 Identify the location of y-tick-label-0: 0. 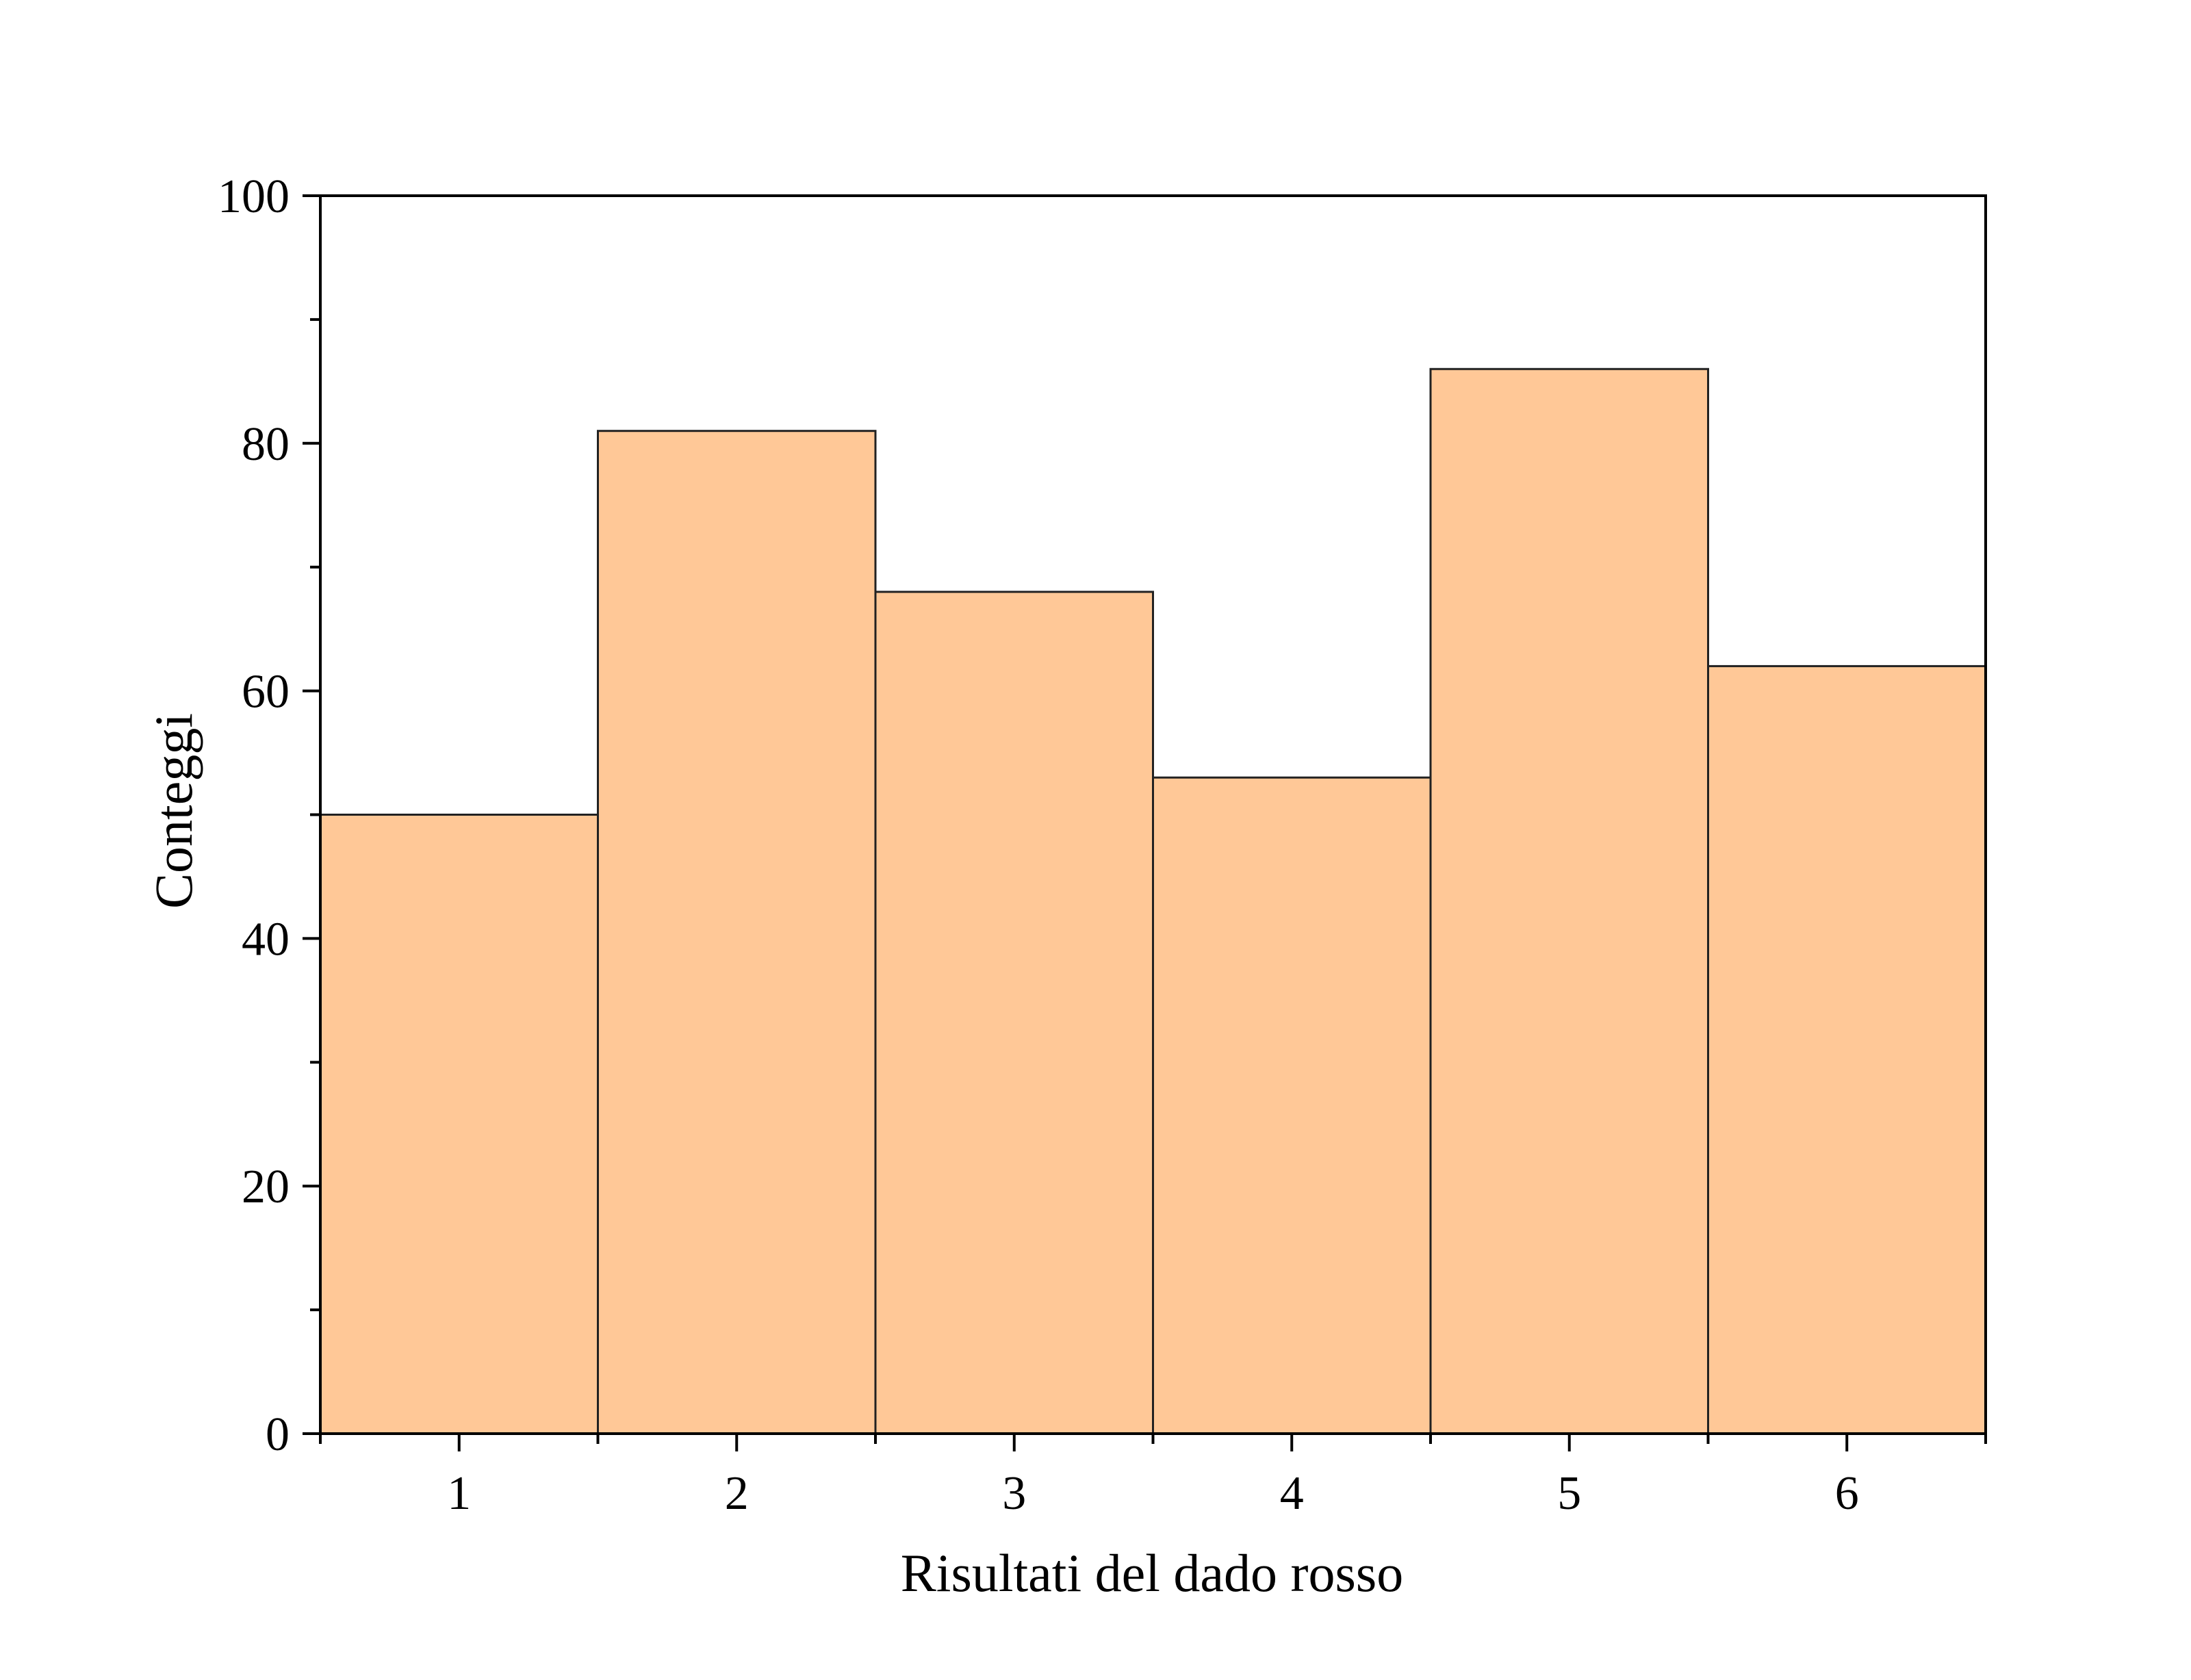
(278, 1434).